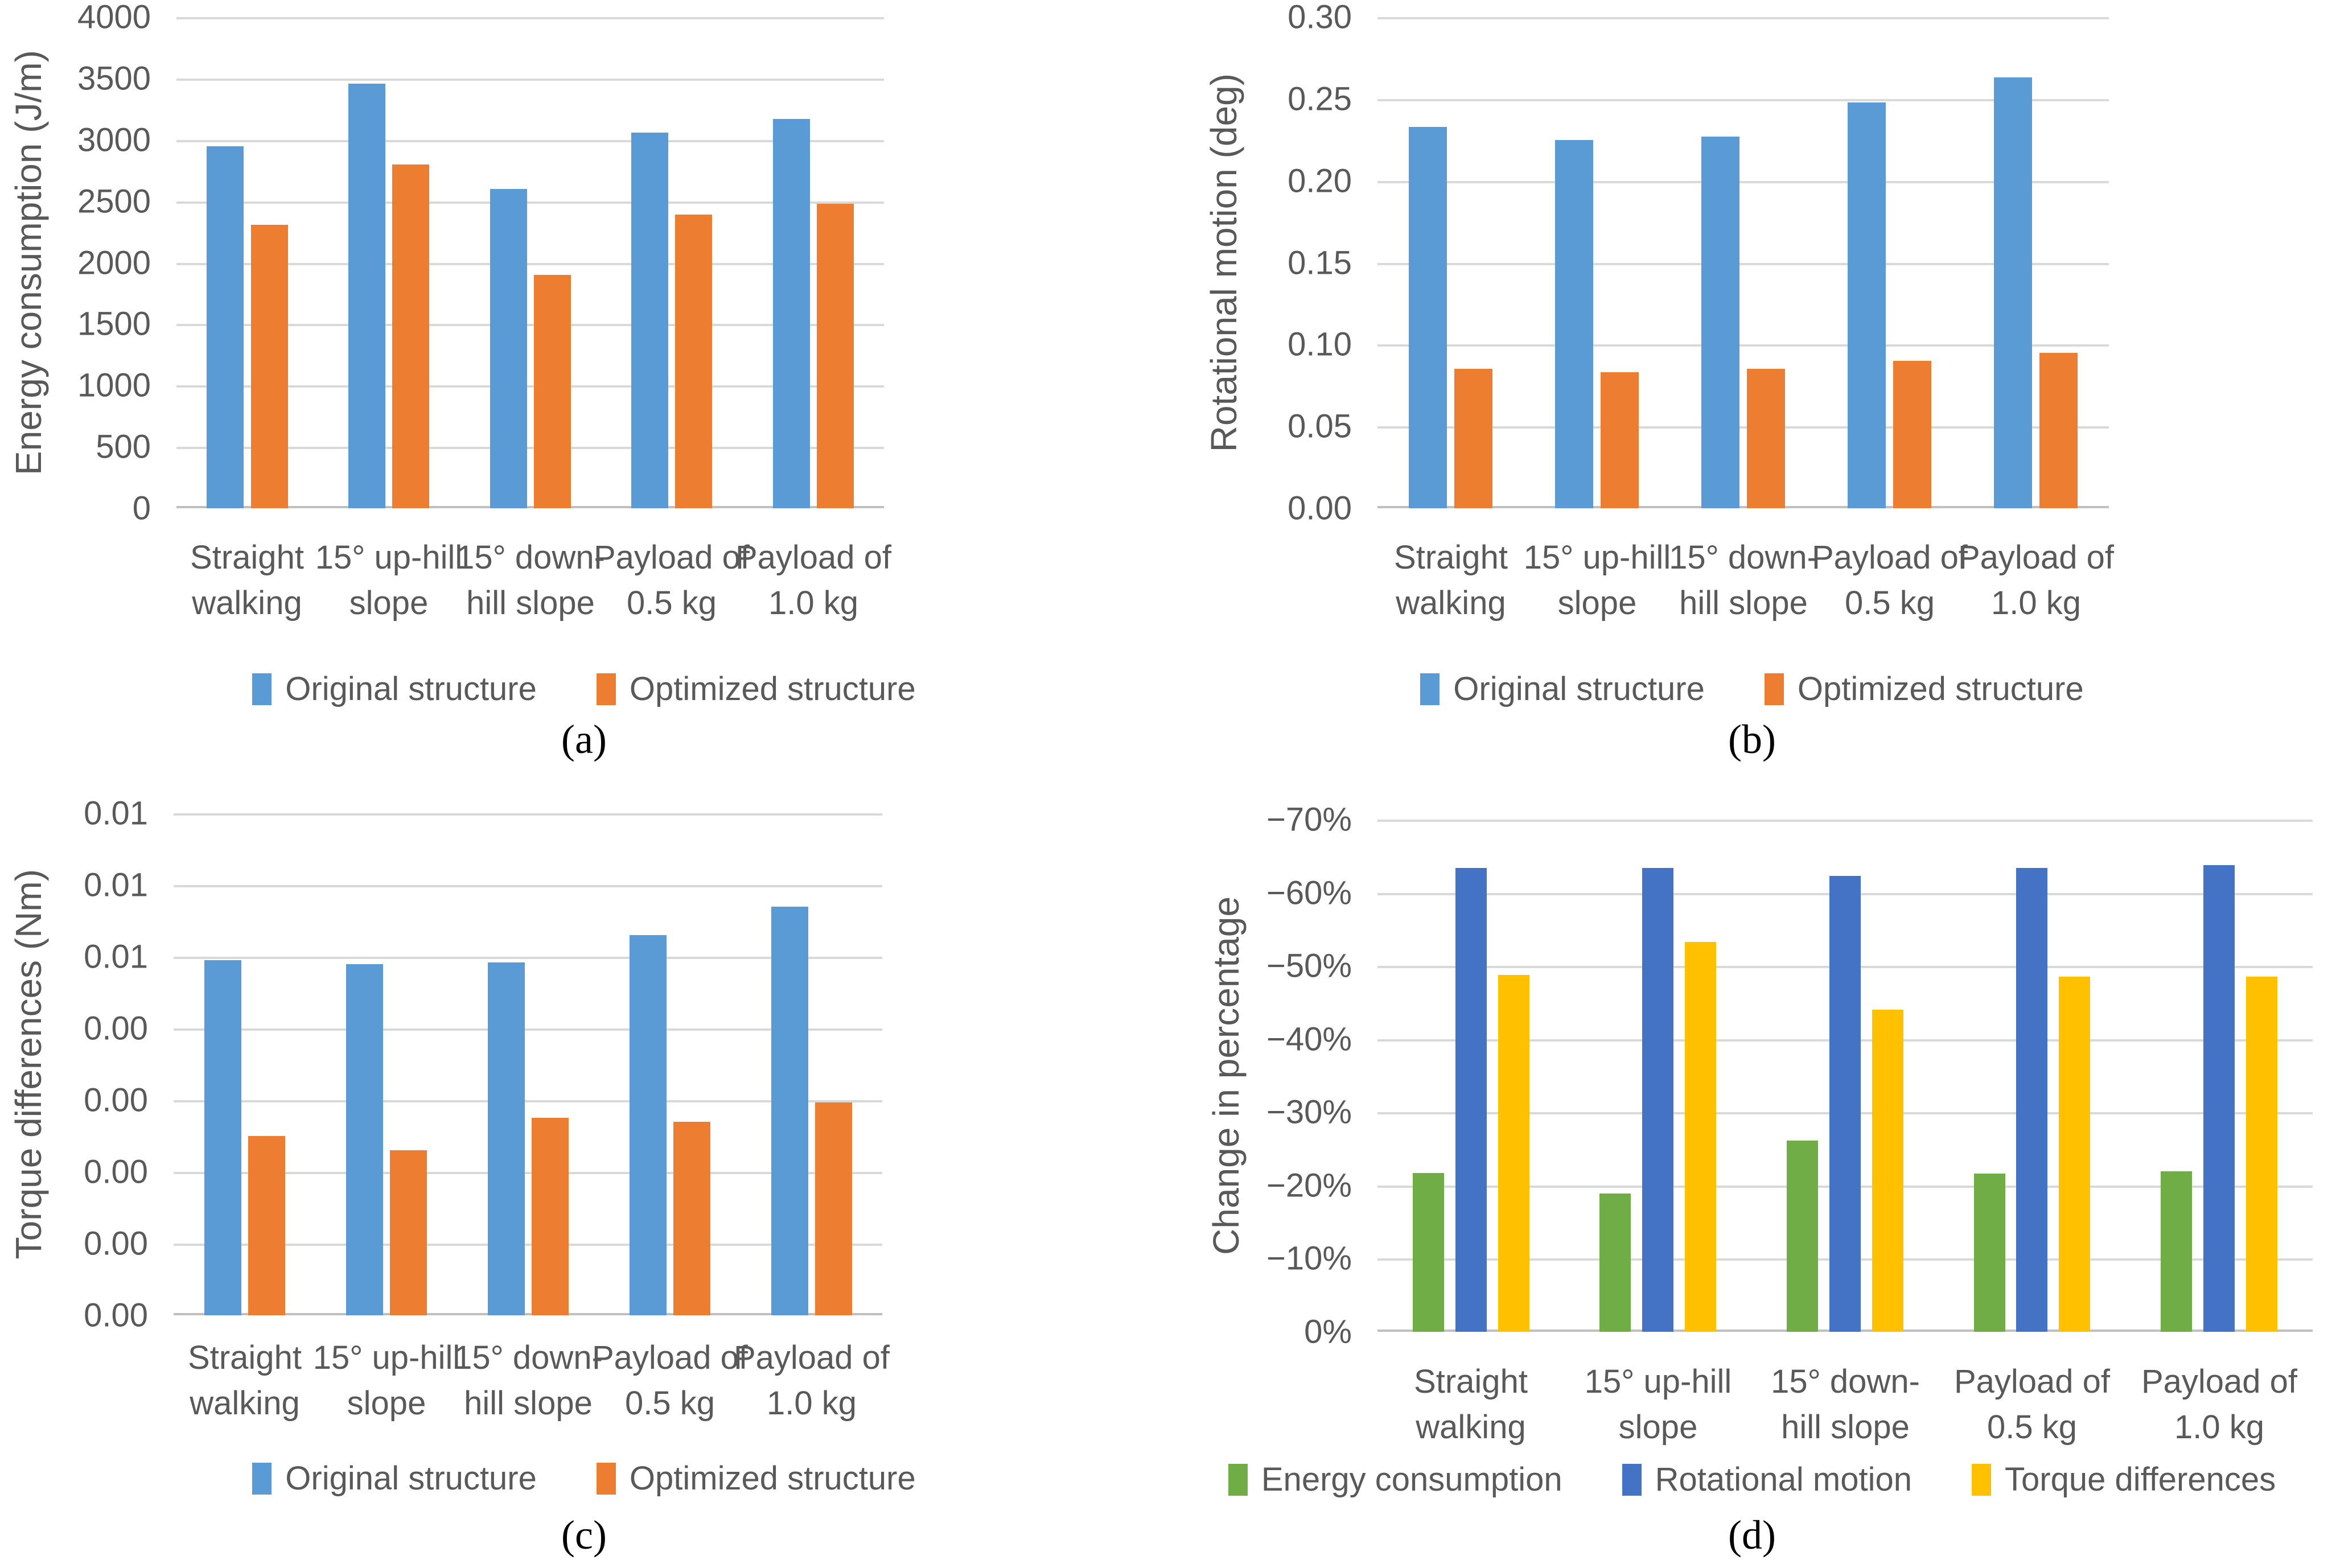 This screenshot has height=1568, width=2336. Describe the element at coordinates (1309, 1186) in the screenshot. I see `y-tick-label: −20%` at that location.